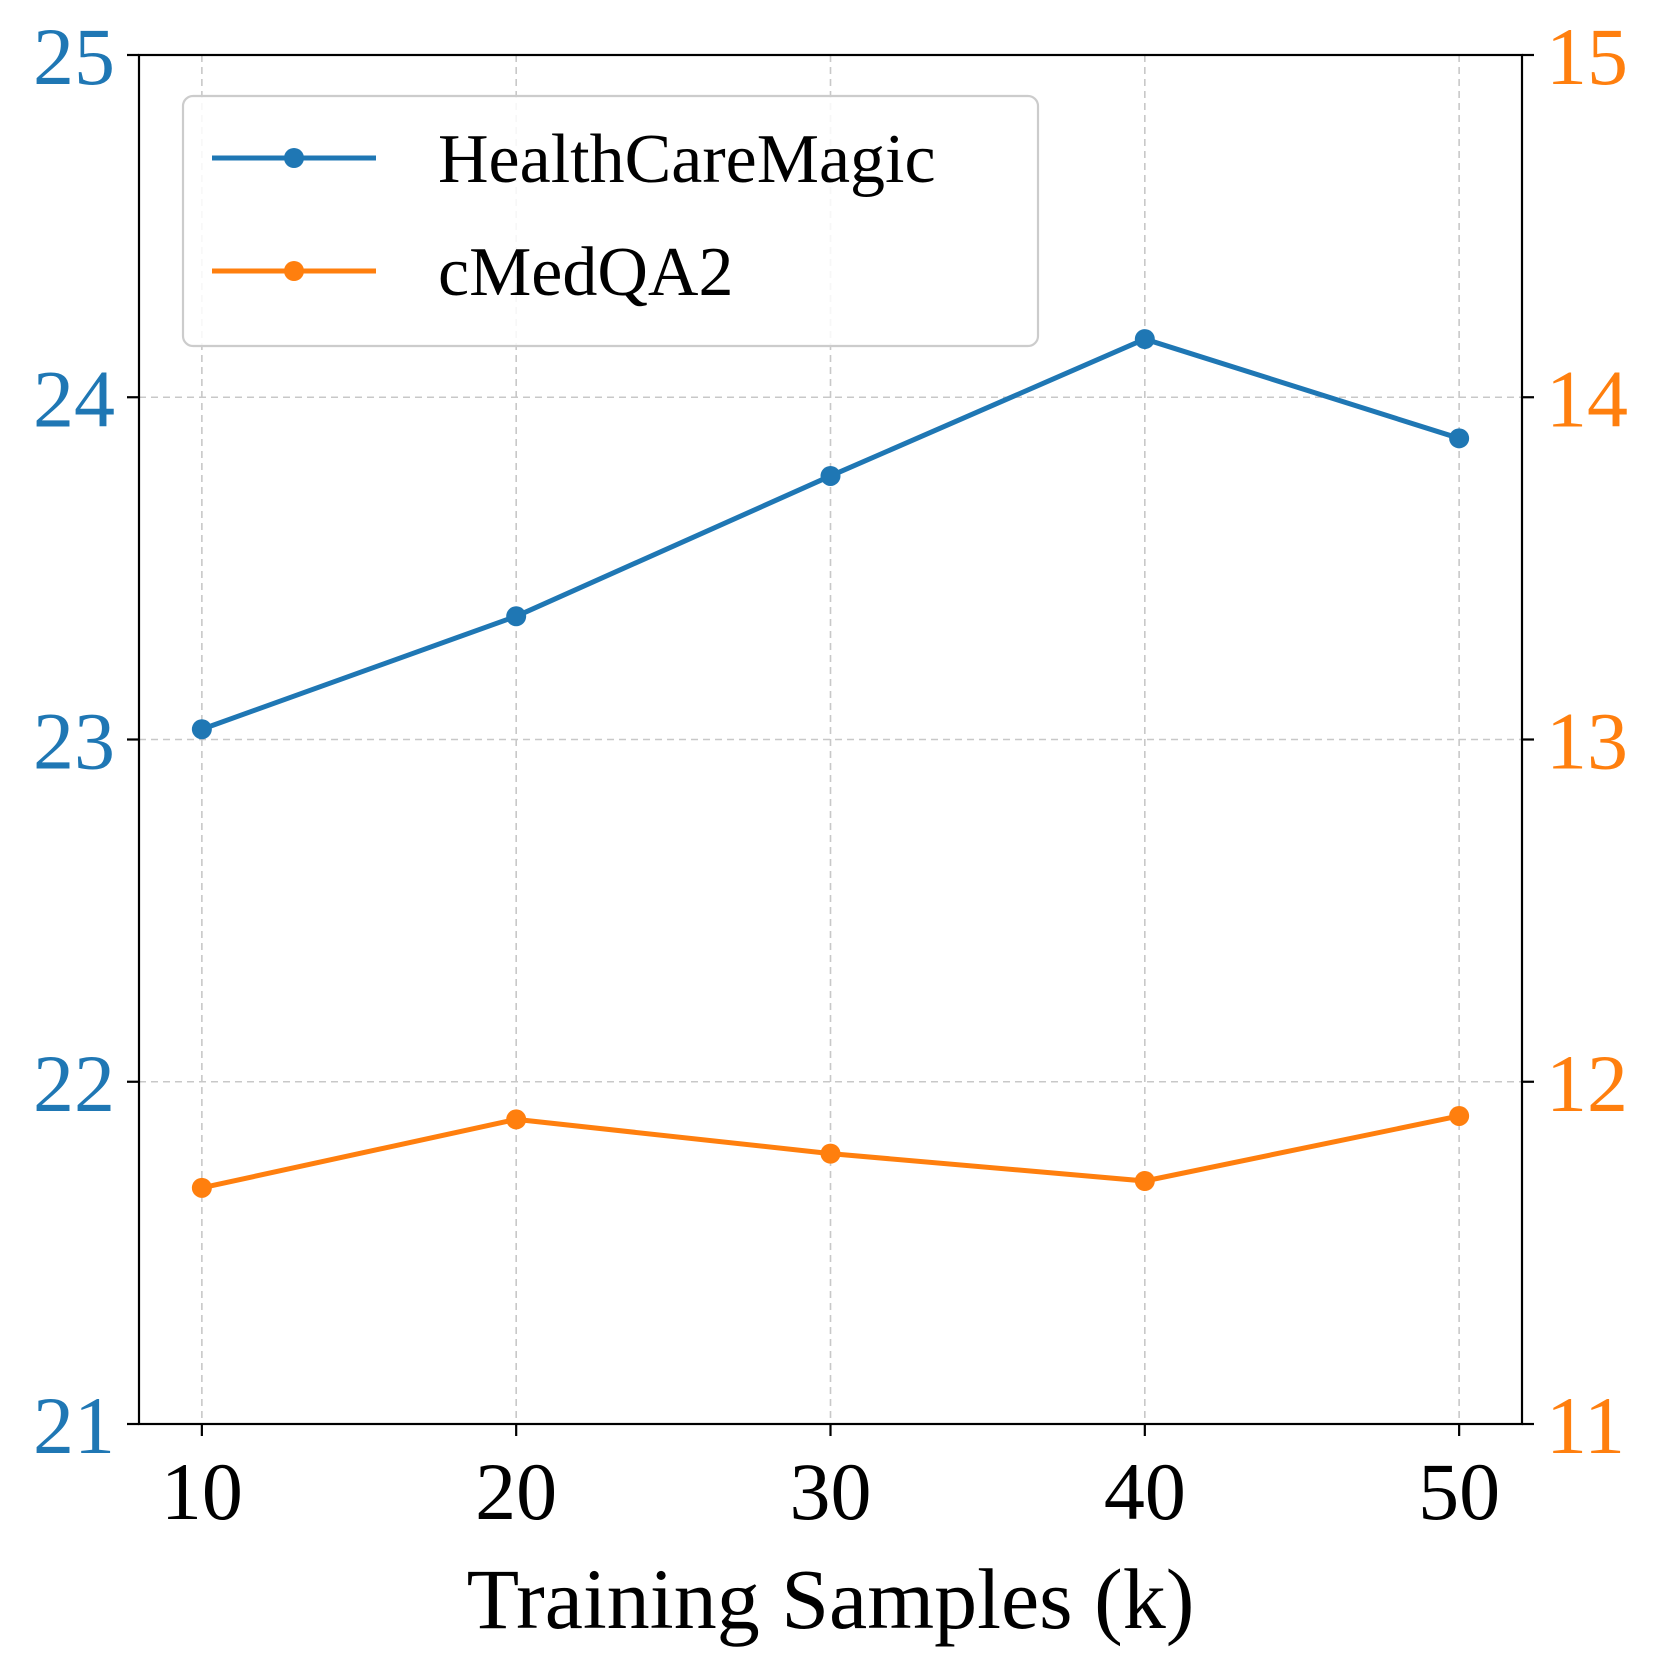  I want to click on y-right-tick-label: 12, so click(1587, 1083).